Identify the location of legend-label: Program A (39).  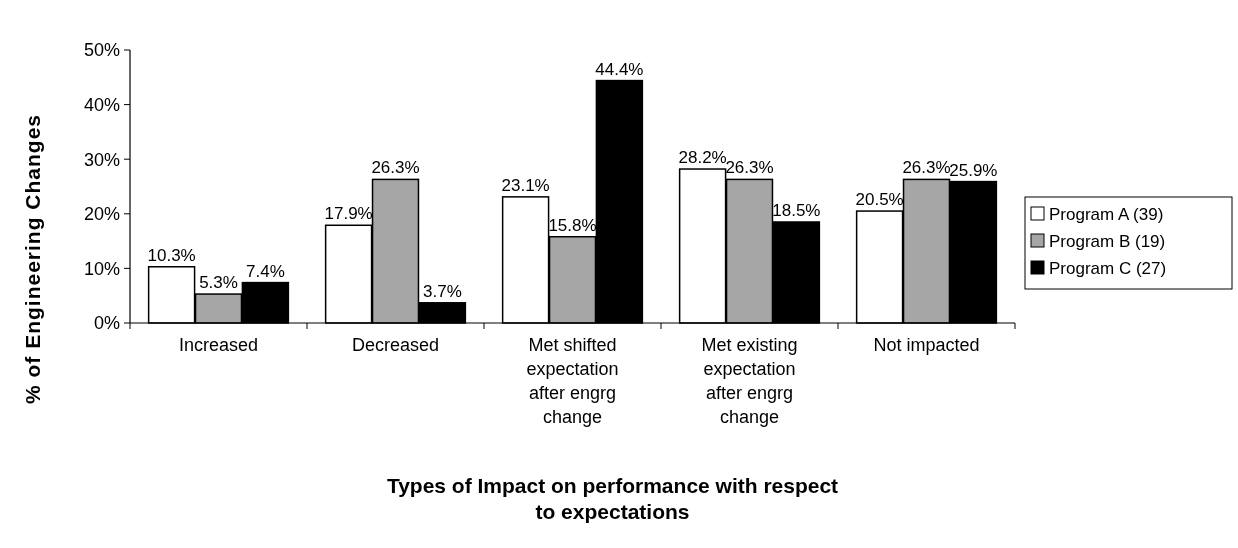
(1106, 214).